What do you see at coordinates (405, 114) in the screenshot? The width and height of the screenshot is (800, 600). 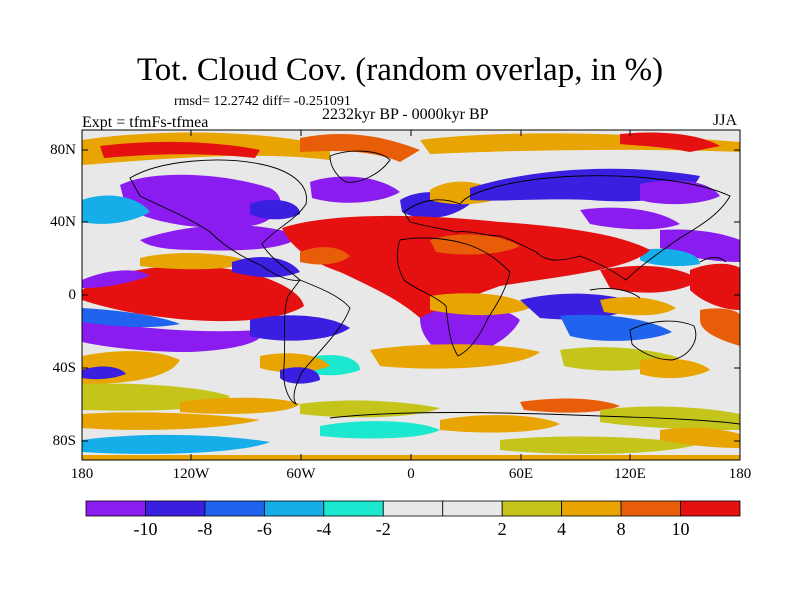 I see `period-text: 2232kyr BP - 0000kyr BP` at bounding box center [405, 114].